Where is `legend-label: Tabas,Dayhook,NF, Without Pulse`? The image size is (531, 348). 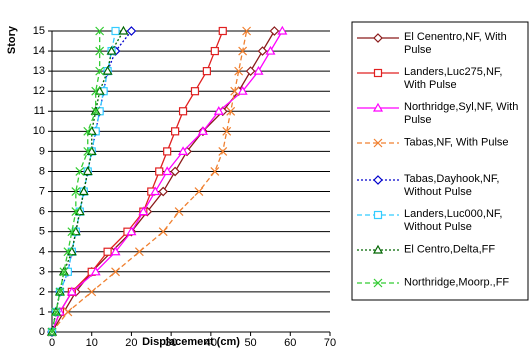 legend-label: Tabas,Dayhook,NF, Without Pulse is located at coordinates (452, 185).